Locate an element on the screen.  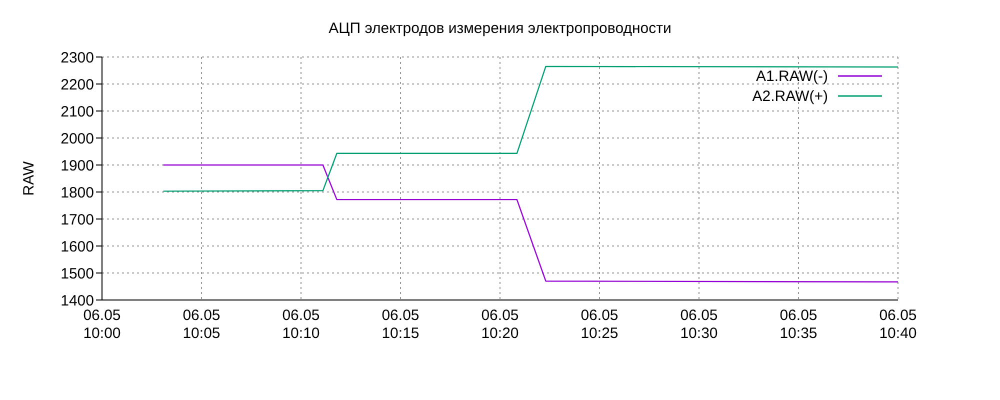
y-tick-label: 2100 is located at coordinates (77, 111).